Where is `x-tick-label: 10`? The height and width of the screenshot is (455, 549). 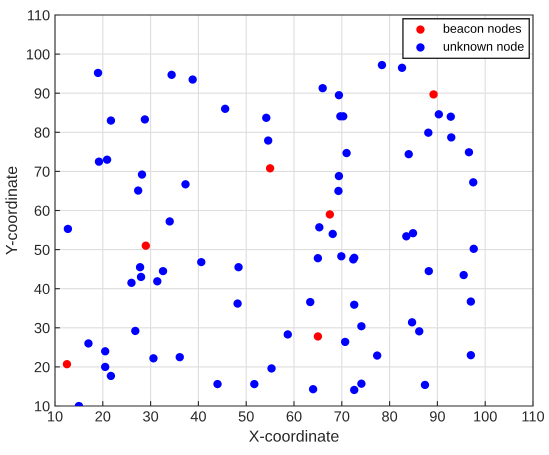 x-tick-label: 10 is located at coordinates (55, 416).